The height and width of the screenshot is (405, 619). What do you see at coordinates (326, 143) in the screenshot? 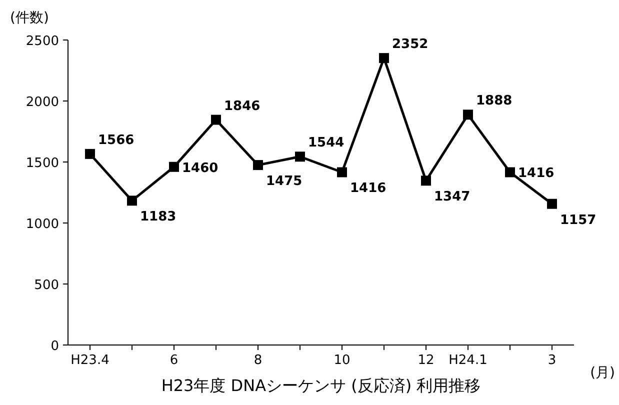
I see `data-label: 1544` at bounding box center [326, 143].